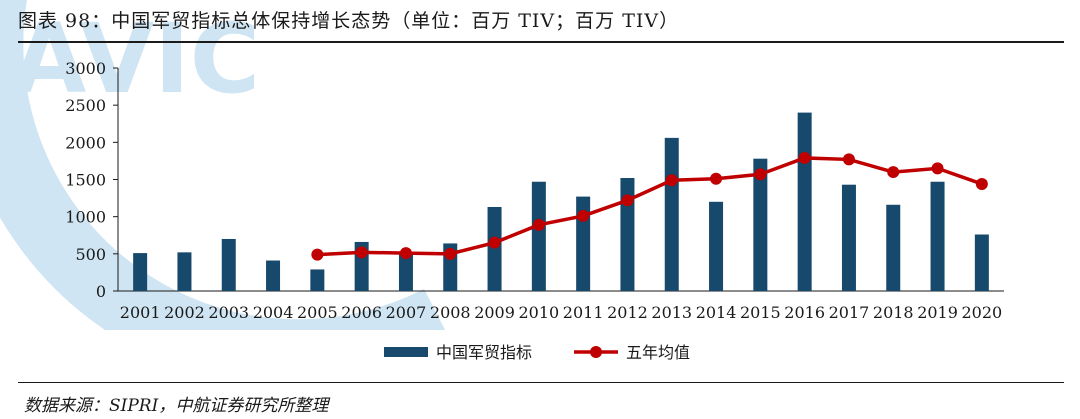 This screenshot has height=419, width=1080. I want to click on bar-2001, so click(140, 272).